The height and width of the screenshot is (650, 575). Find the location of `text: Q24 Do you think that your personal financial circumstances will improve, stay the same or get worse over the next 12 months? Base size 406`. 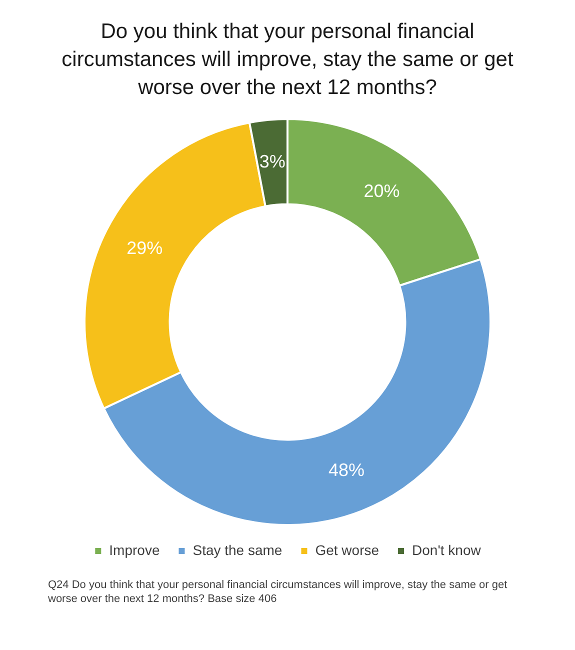

text: Q24 Do you think that your personal financial circumstances will improve, stay the same or get worse over the next 12 months? Base size 406 is located at coordinates (277, 592).